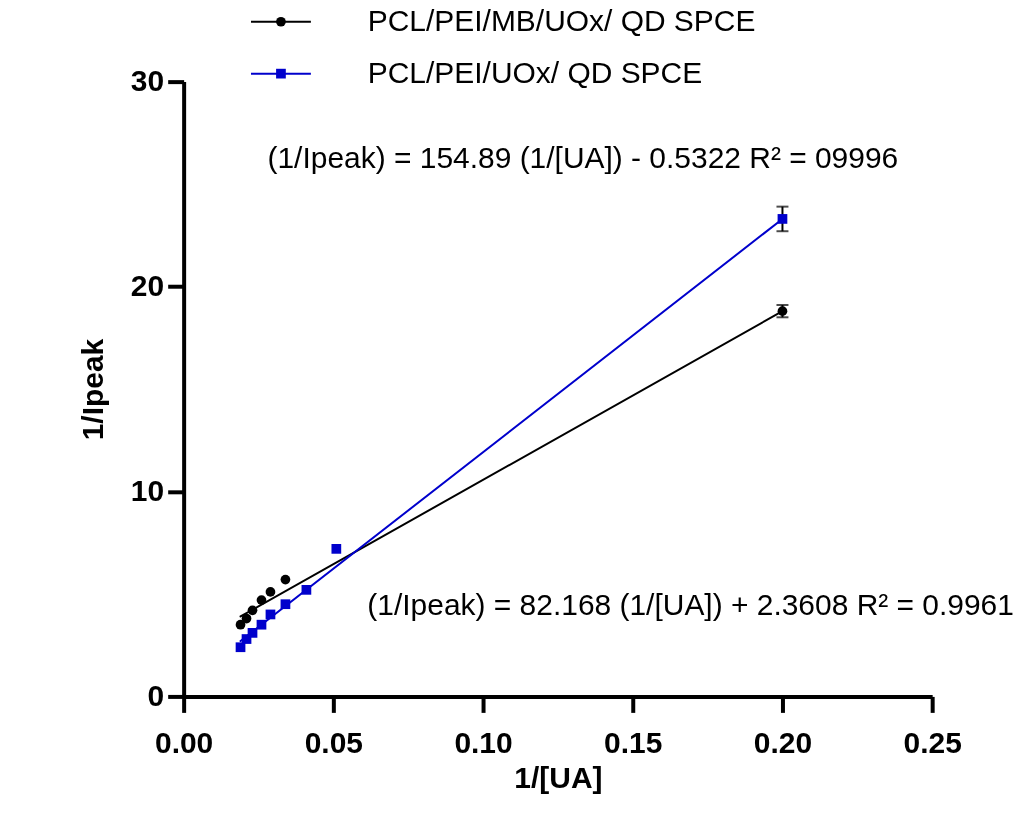  What do you see at coordinates (147, 286) in the screenshot?
I see `y-tick-label: 20` at bounding box center [147, 286].